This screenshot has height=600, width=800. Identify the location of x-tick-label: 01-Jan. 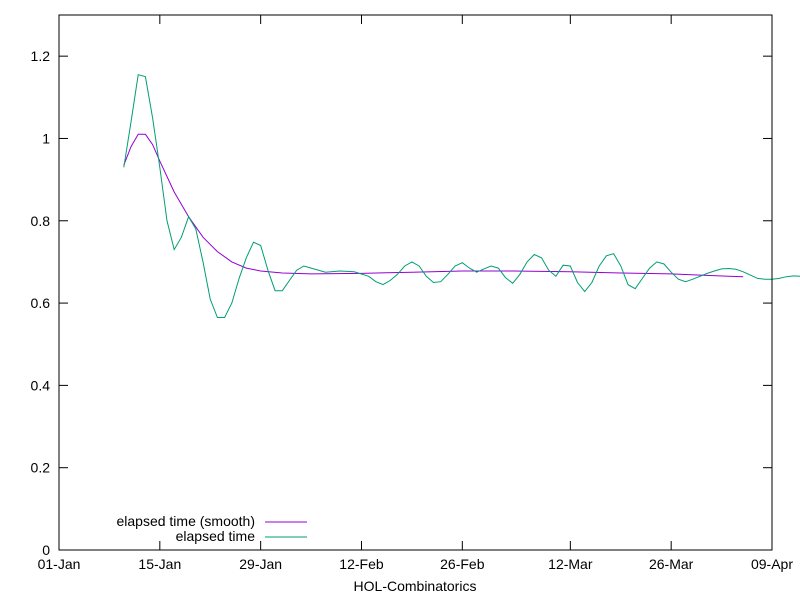
(59, 564).